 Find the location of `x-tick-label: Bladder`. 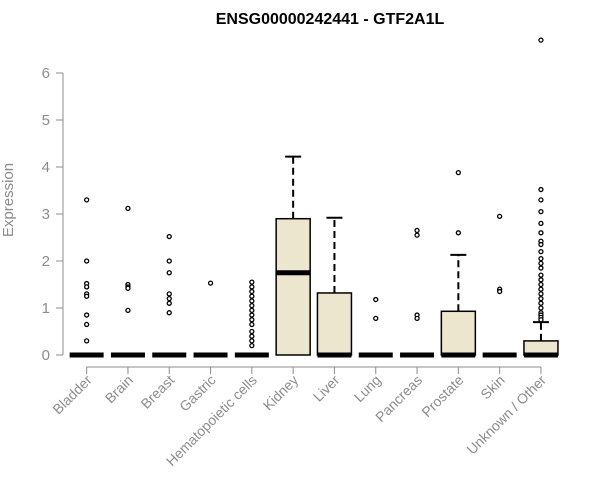

x-tick-label: Bladder is located at coordinates (72, 395).